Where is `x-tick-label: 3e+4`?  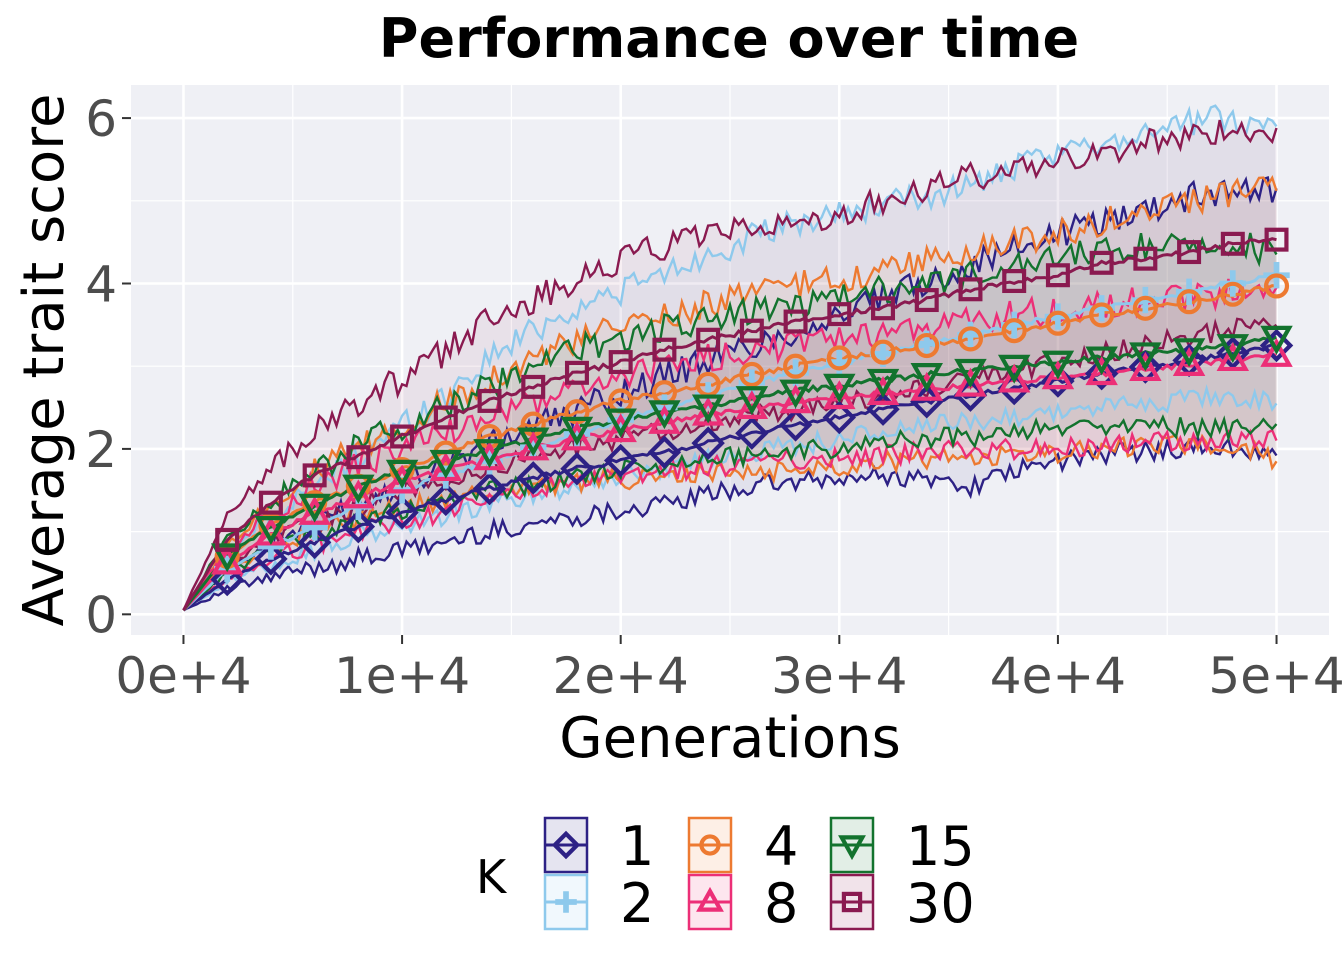 x-tick-label: 3e+4 is located at coordinates (839, 676).